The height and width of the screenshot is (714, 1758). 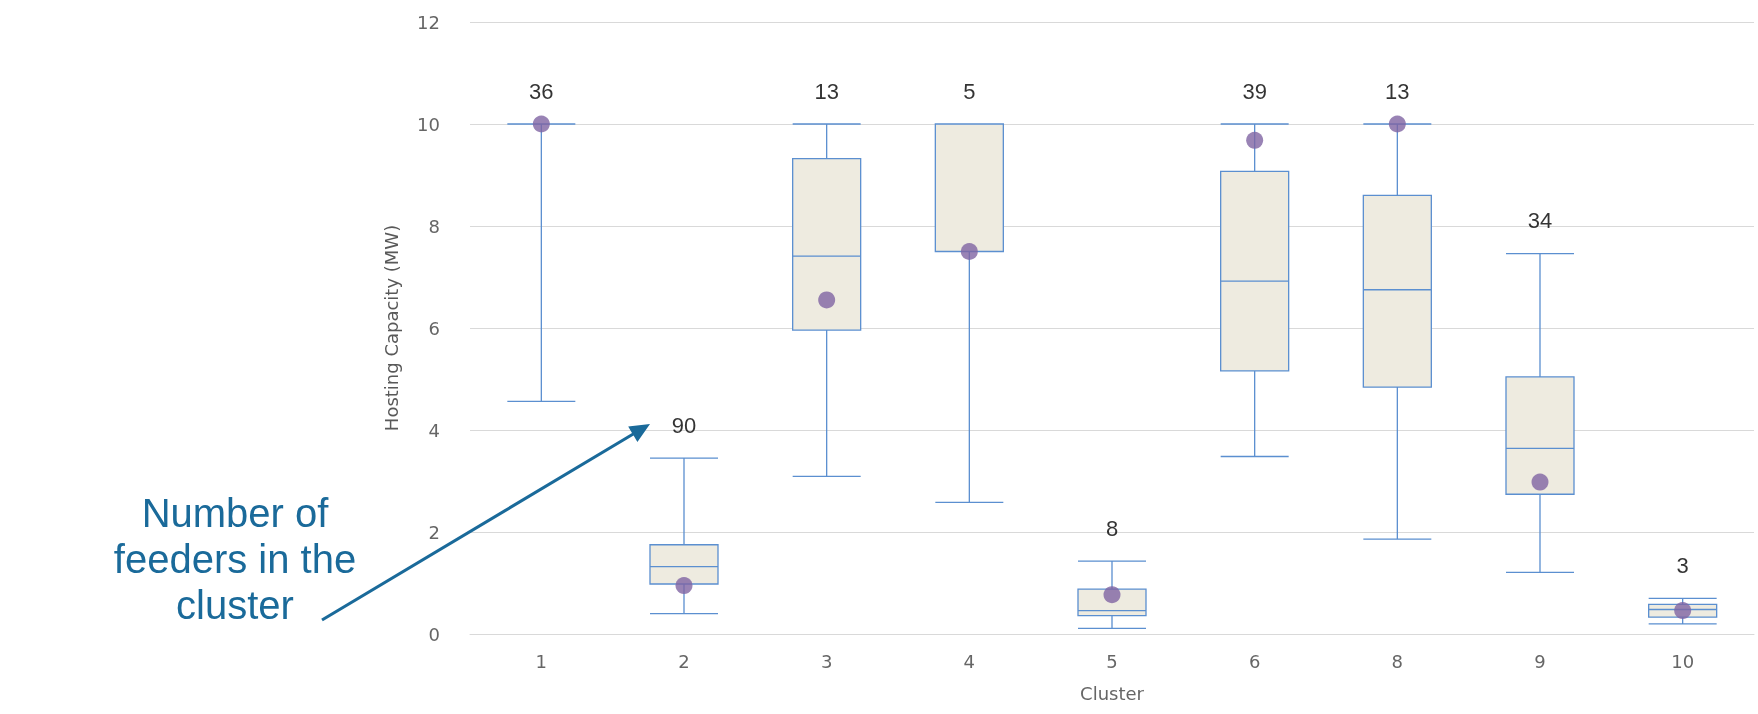 What do you see at coordinates (1254, 661) in the screenshot?
I see `x-tick-label: 6` at bounding box center [1254, 661].